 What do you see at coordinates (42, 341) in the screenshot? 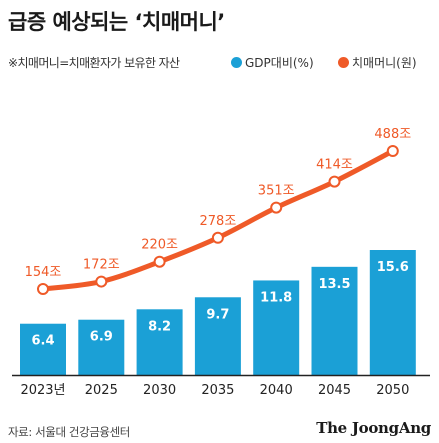
I see `bar-value-label-0: 6.4` at bounding box center [42, 341].